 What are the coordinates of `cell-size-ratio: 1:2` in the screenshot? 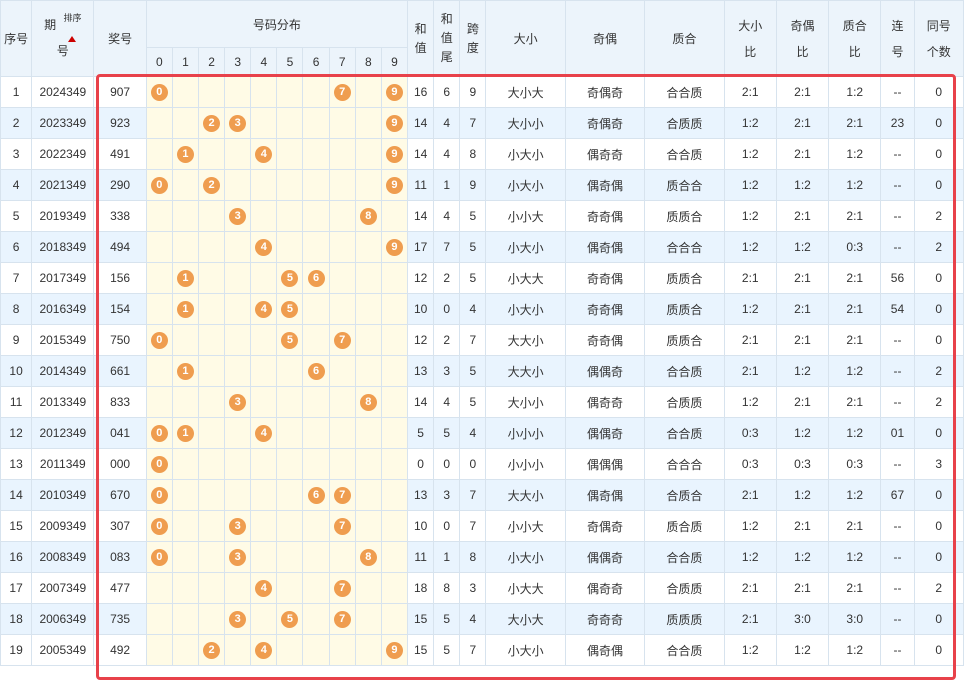 It's located at (750, 557).